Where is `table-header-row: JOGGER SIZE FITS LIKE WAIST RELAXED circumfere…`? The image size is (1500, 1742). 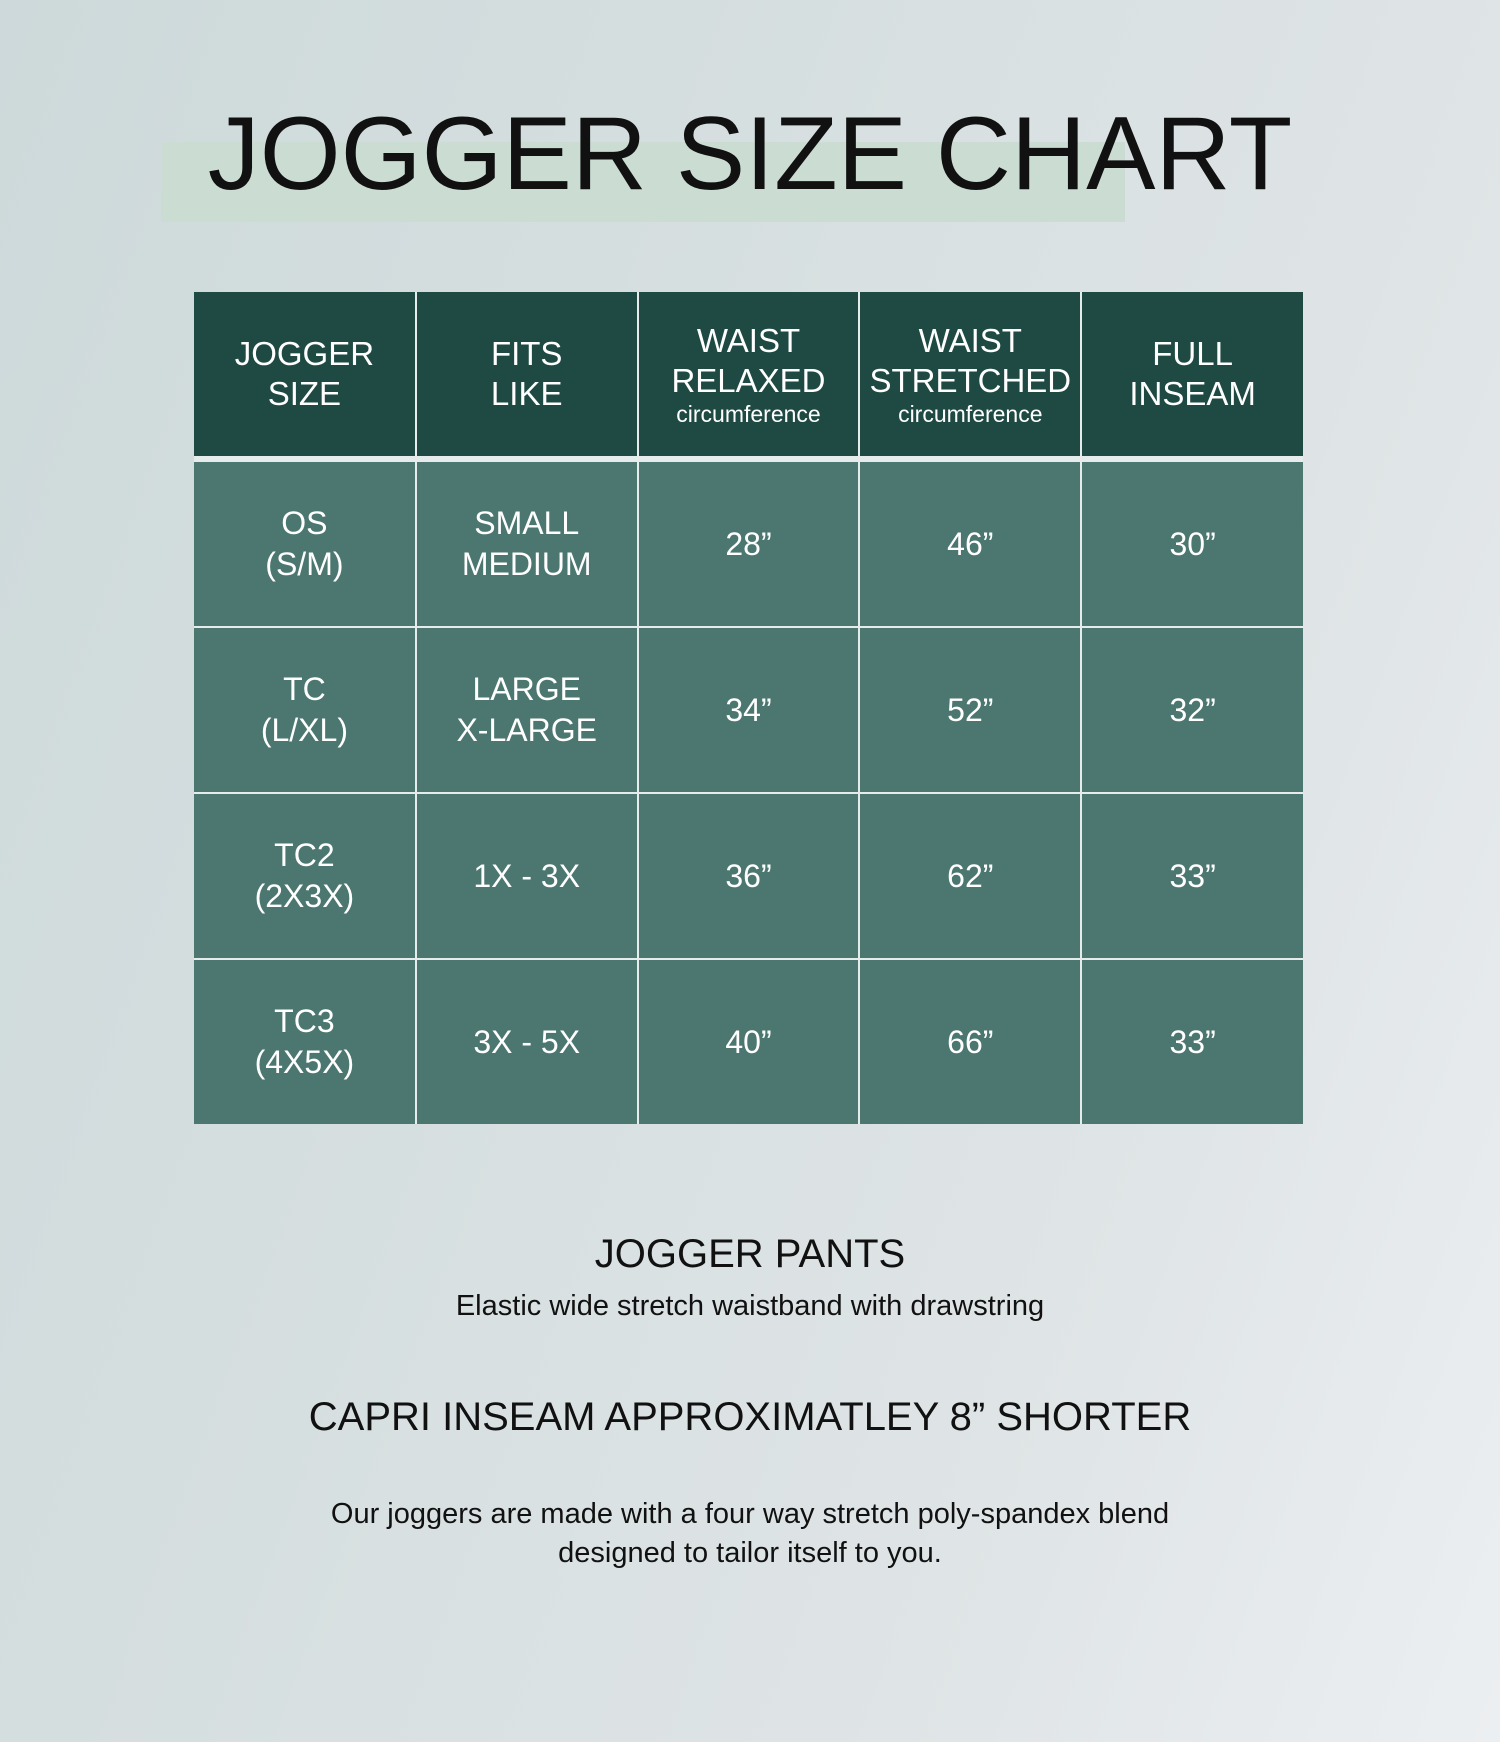 table-header-row: JOGGER SIZE FITS LIKE WAIST RELAXED circumfere… is located at coordinates (748, 377).